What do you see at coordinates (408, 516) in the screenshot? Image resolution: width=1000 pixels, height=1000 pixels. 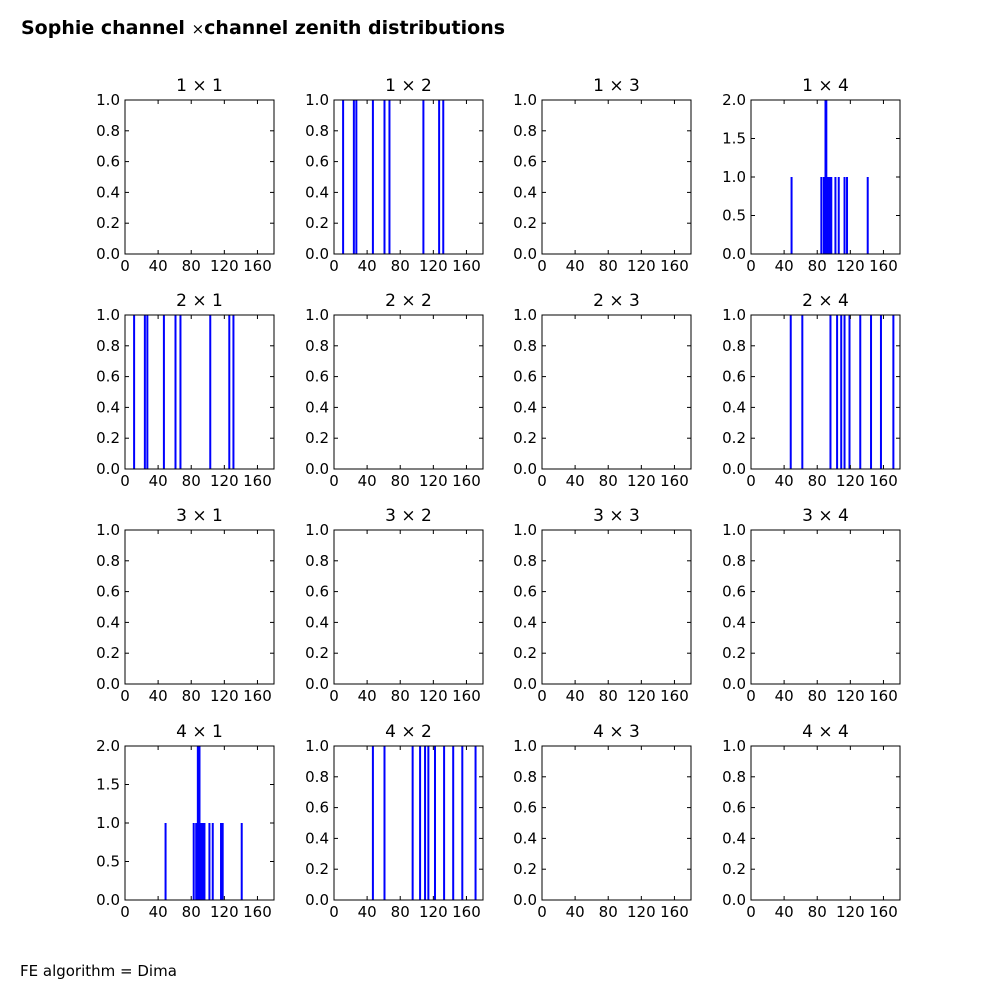 I see `subplot-title: 3 × 2` at bounding box center [408, 516].